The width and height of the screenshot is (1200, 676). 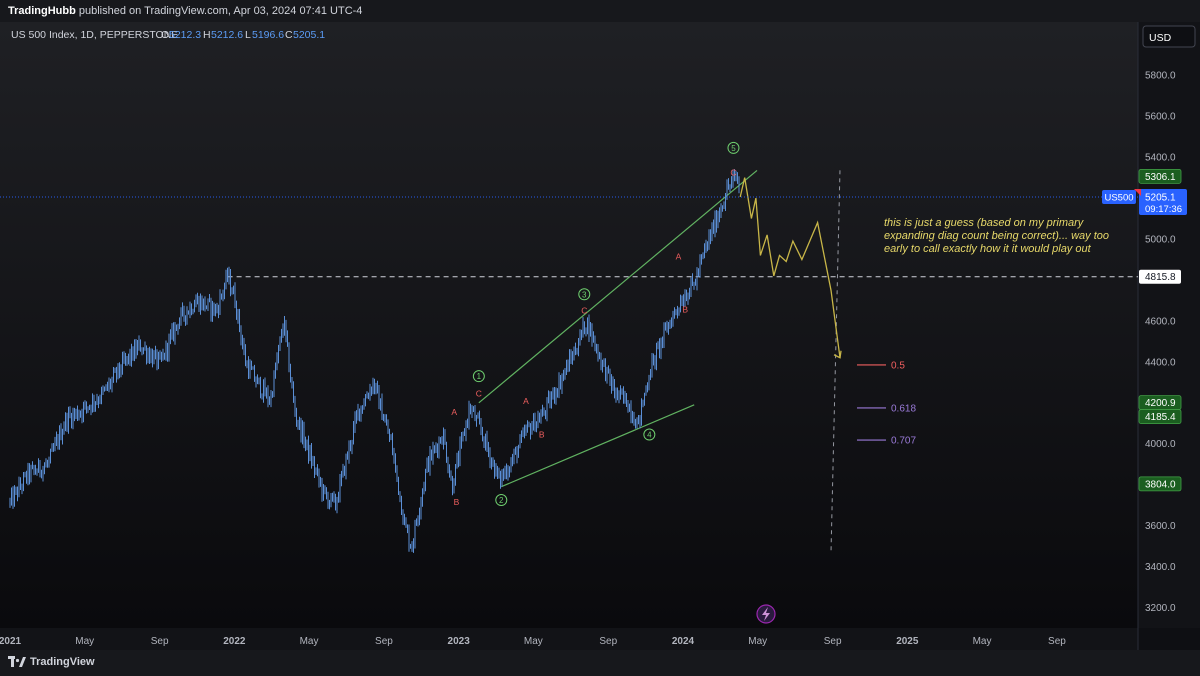 What do you see at coordinates (11, 641) in the screenshot?
I see `x-tick-label: 2021` at bounding box center [11, 641].